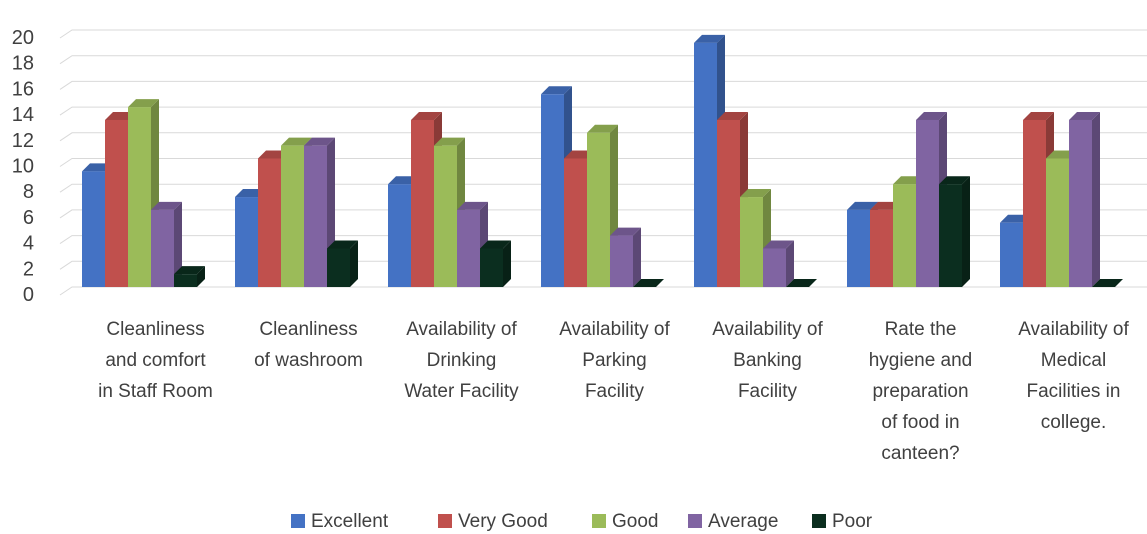  What do you see at coordinates (920, 422) in the screenshot?
I see `category-label: of food in` at bounding box center [920, 422].